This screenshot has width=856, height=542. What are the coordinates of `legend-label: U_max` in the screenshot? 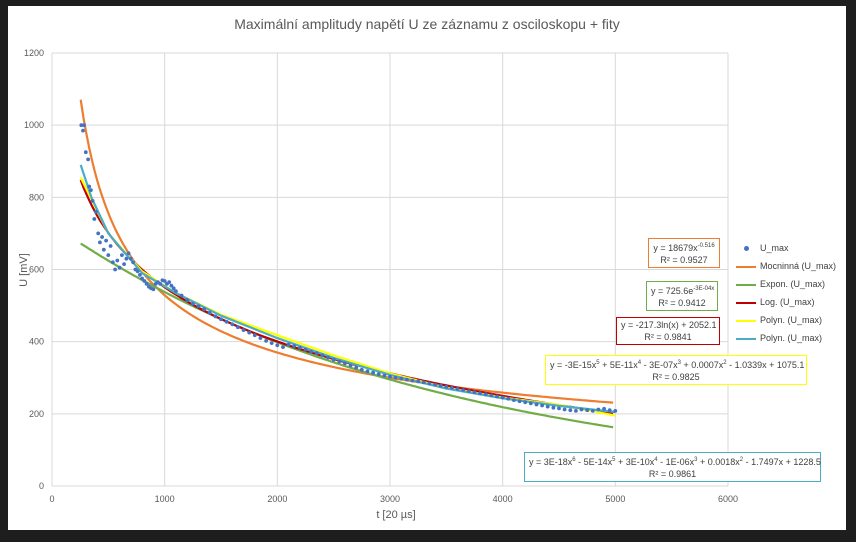 It's located at (774, 248).